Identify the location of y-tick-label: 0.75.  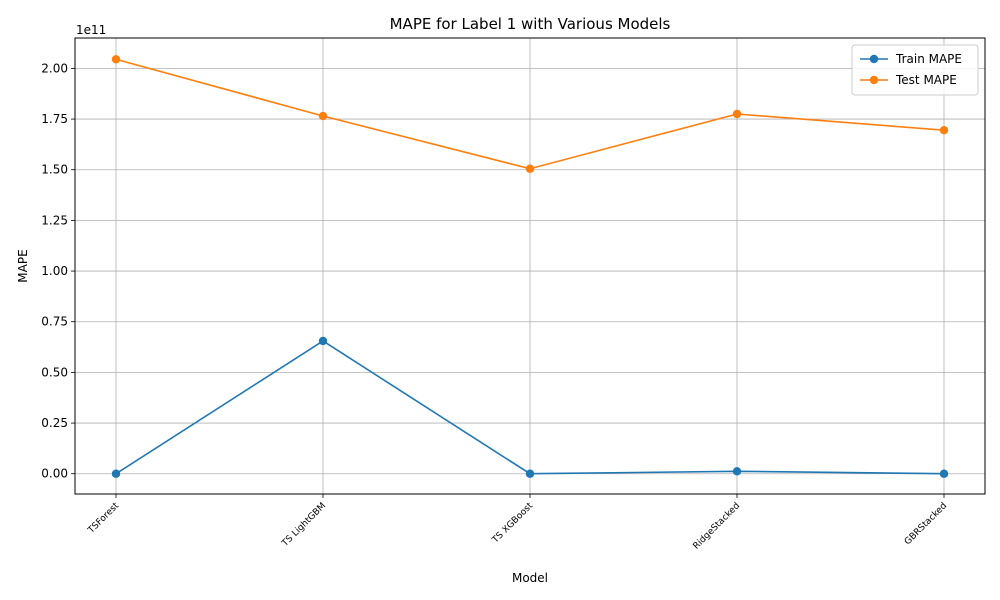
(54, 322).